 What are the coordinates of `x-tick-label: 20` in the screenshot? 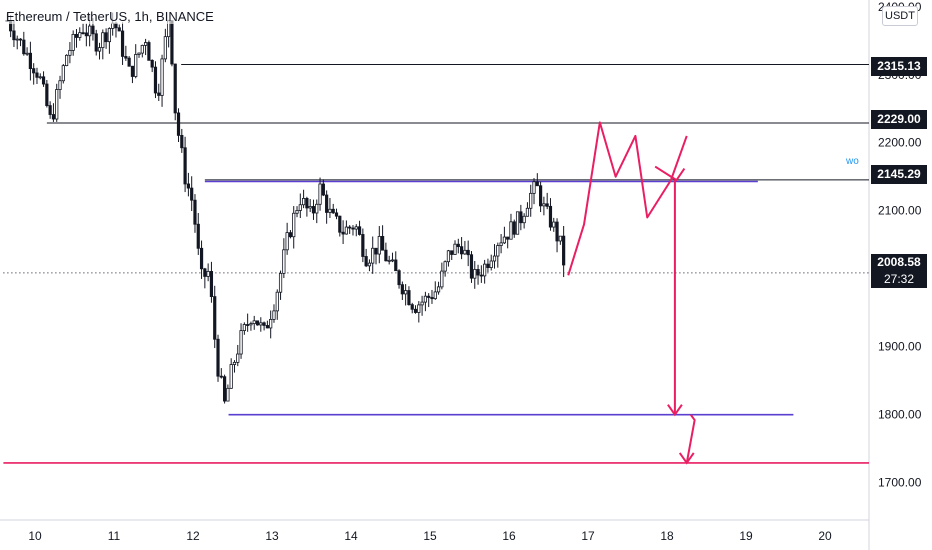 It's located at (825, 536).